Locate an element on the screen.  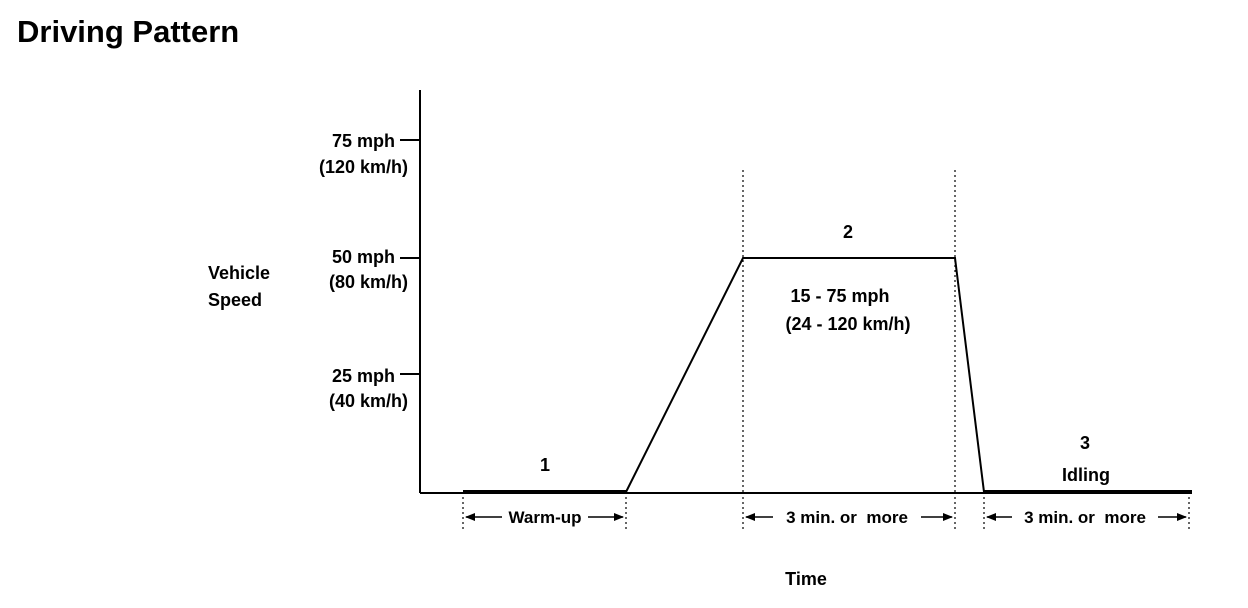
y-tick-label-75-kmh: (120 km/h) is located at coordinates (363, 167).